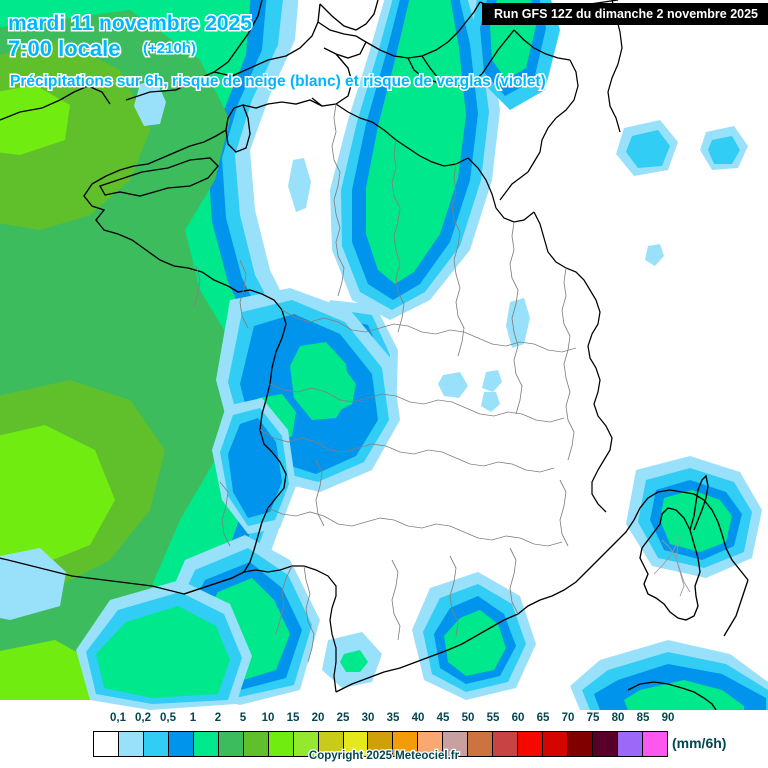 Image resolution: width=768 pixels, height=768 pixels. I want to click on coast-cotentin, so click(238, 128).